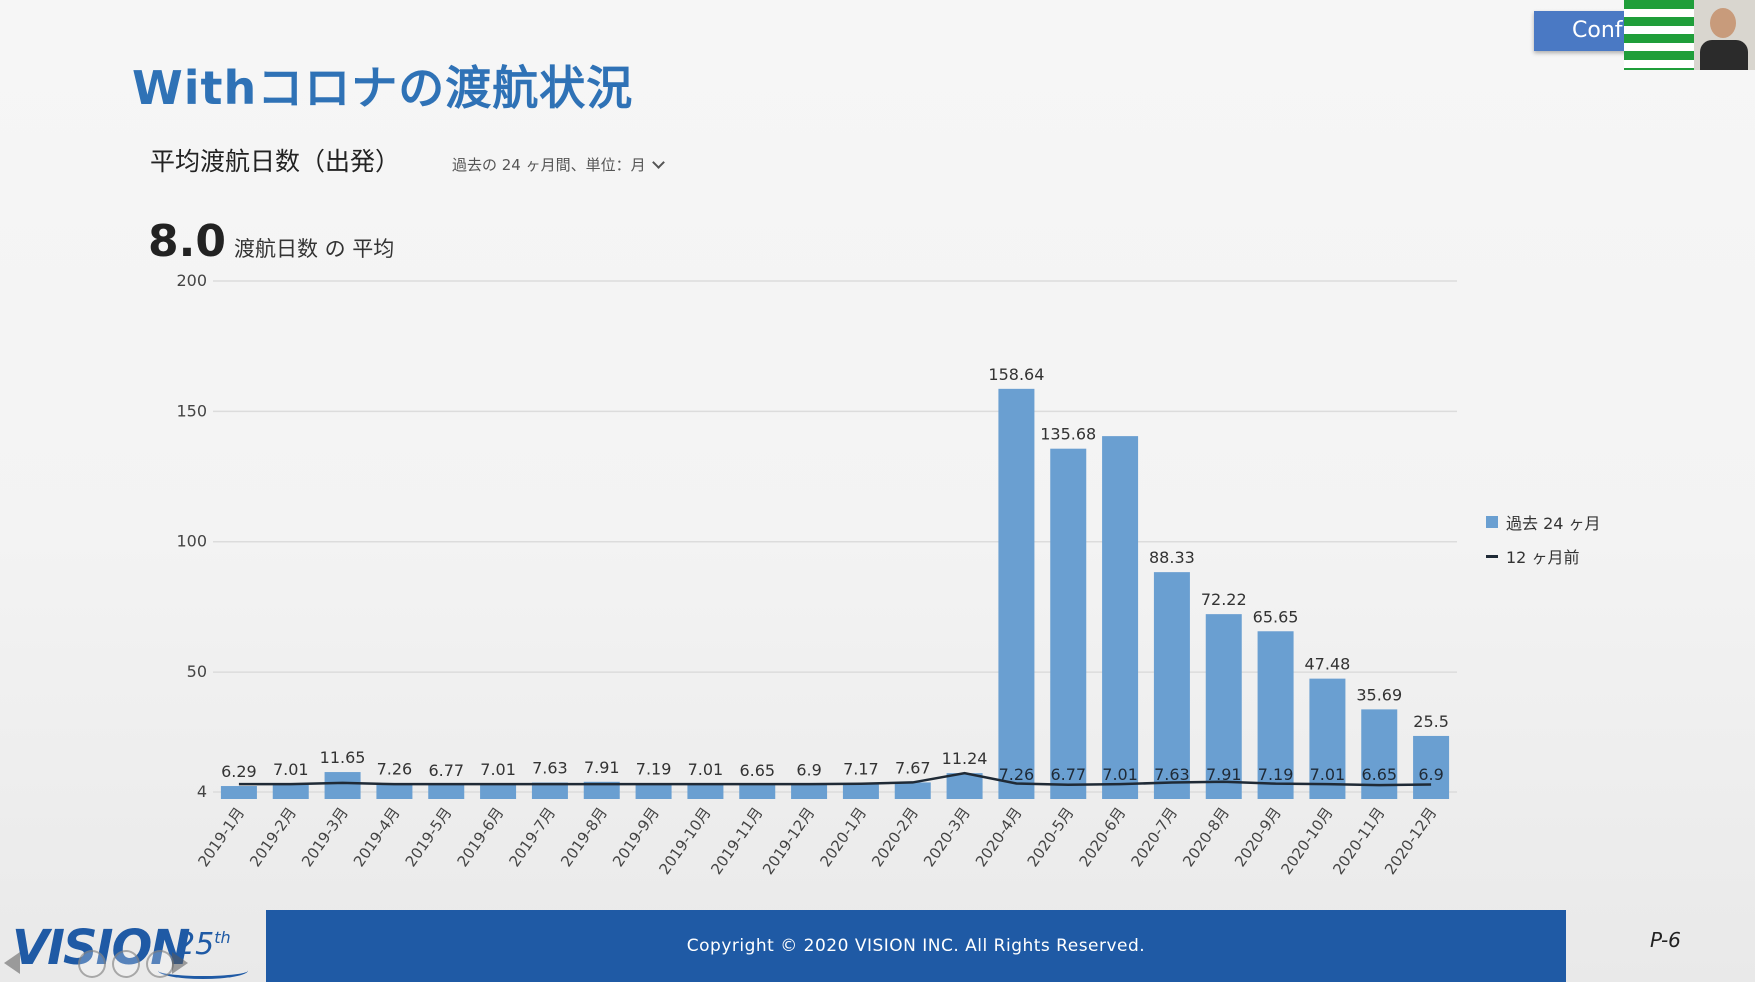 The width and height of the screenshot is (1755, 982). Describe the element at coordinates (126, 964) in the screenshot. I see `zoom-icon` at that location.